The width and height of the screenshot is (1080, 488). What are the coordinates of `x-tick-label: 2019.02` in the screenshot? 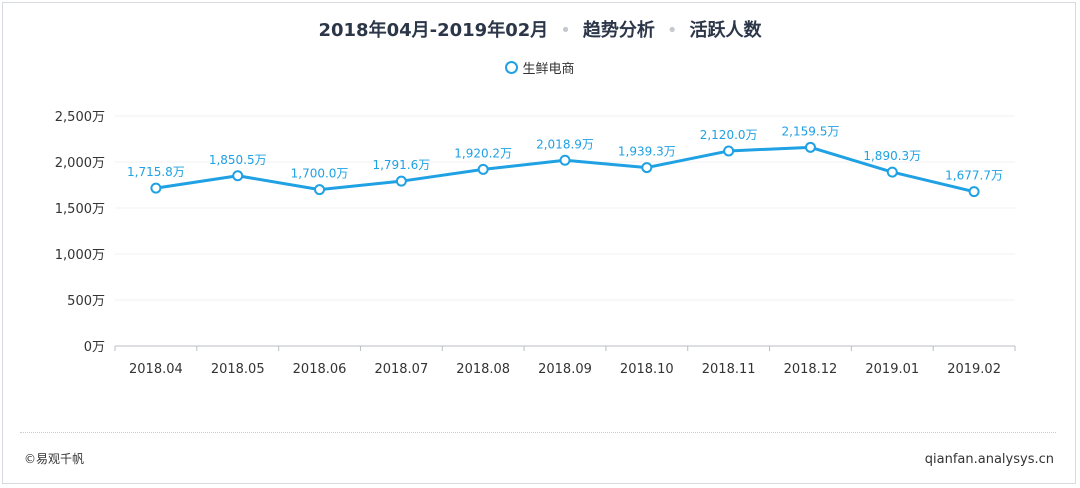 It's located at (974, 369).